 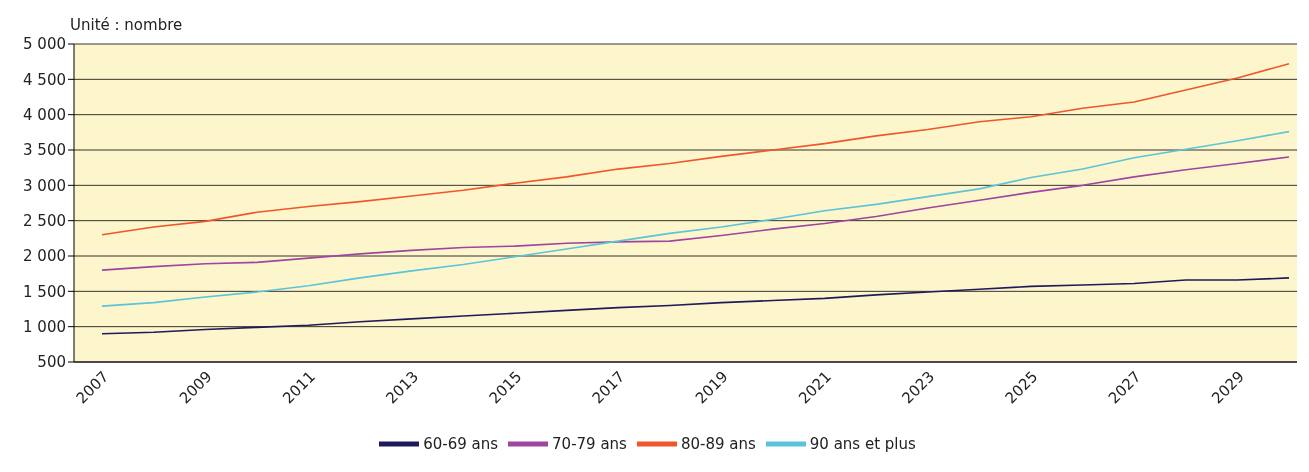 I want to click on y-tick-label: 2 500, so click(x=44, y=220).